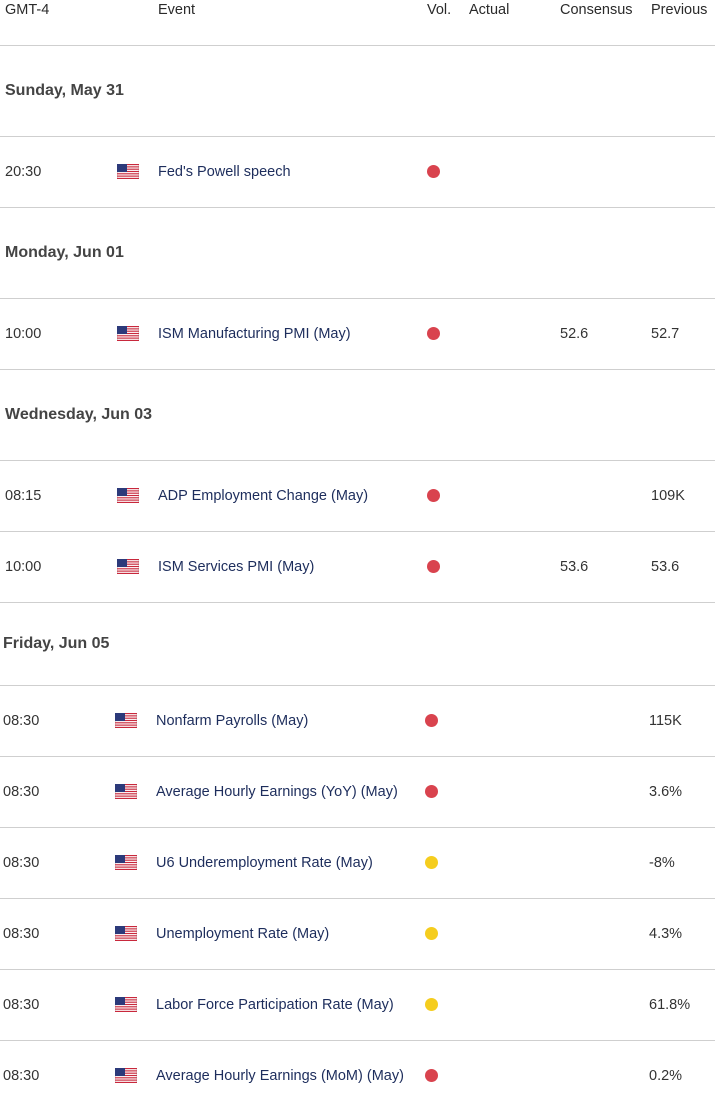 The height and width of the screenshot is (1094, 715). I want to click on event-name: Unemployment Rate (May), so click(243, 933).